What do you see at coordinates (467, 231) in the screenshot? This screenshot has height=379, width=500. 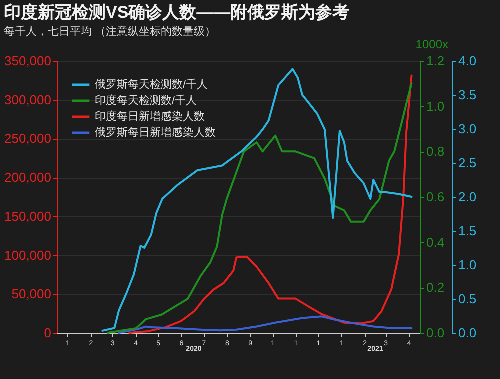 I see `y3-tick-label: 1.5` at bounding box center [467, 231].